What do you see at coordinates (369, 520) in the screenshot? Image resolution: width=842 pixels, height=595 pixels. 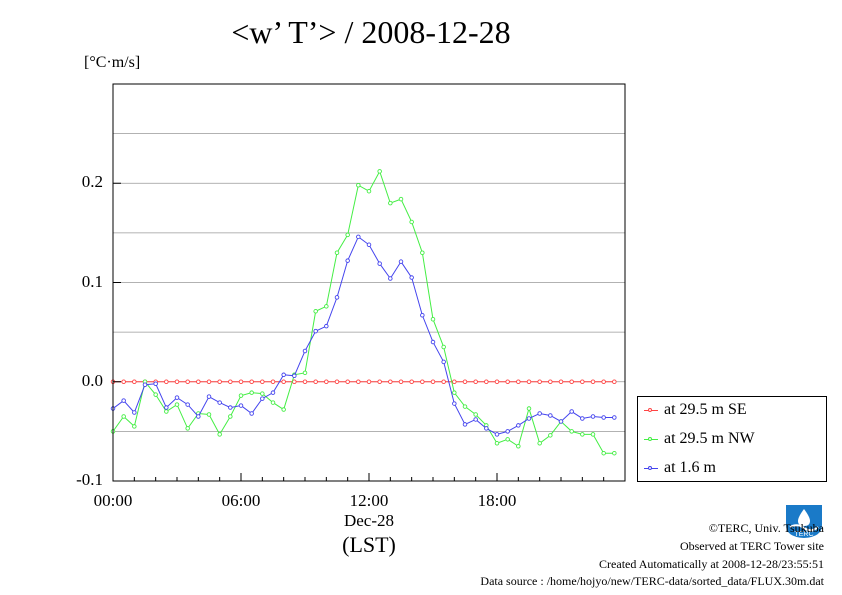 I see `x-date-label: Dec-28` at bounding box center [369, 520].